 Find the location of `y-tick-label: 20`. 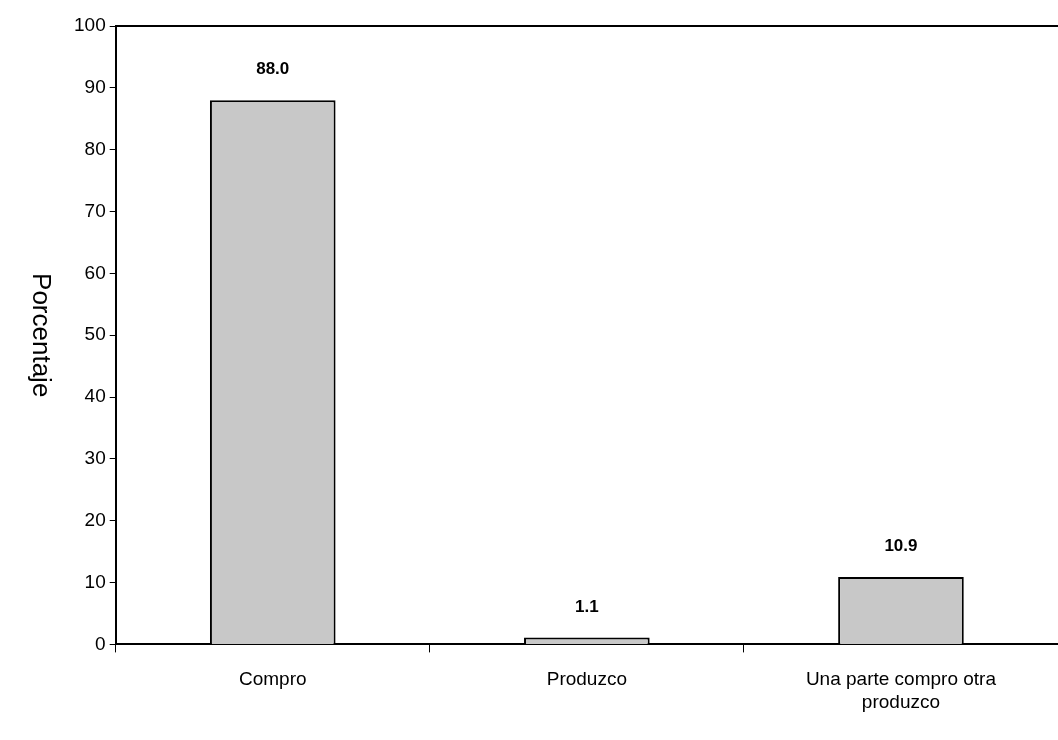

y-tick-label: 20 is located at coordinates (95, 519).